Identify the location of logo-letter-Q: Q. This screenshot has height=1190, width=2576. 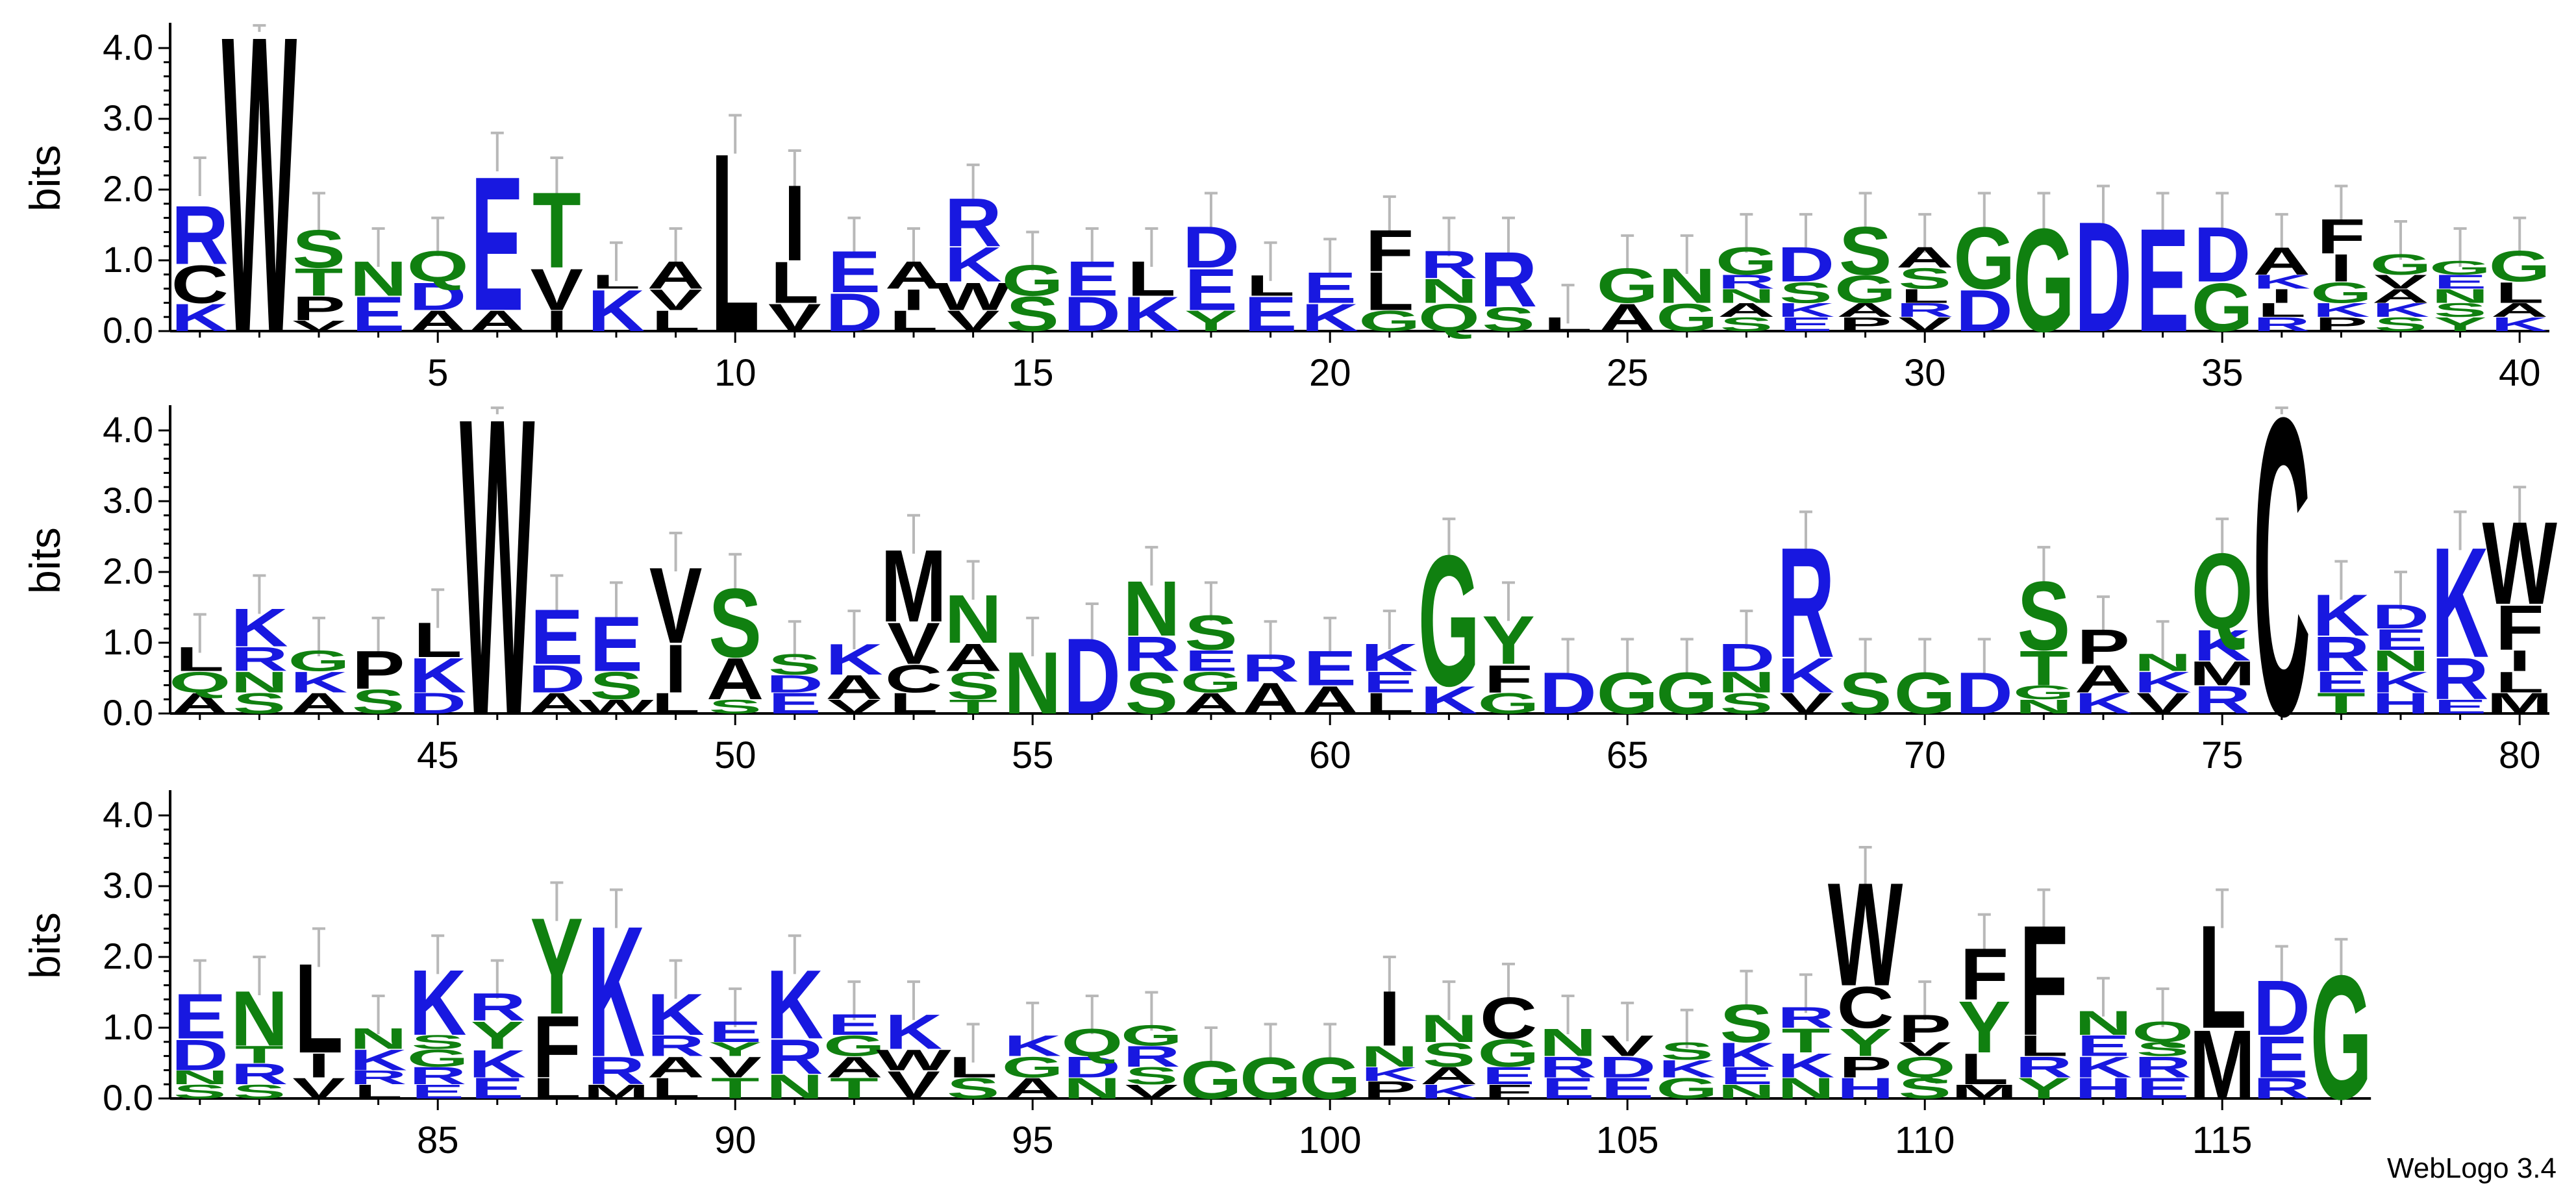
(2222, 591).